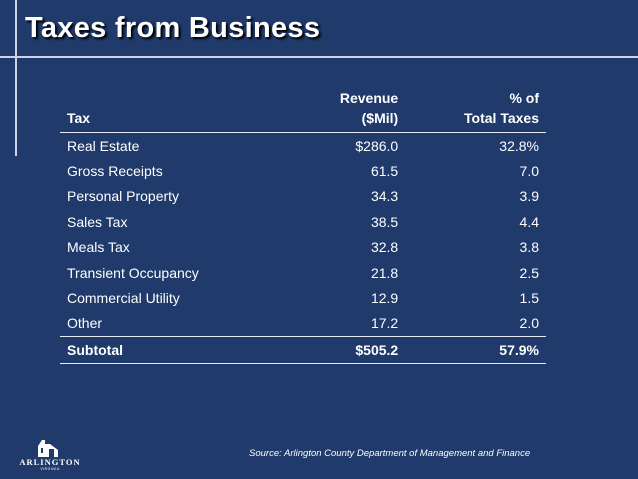  Describe the element at coordinates (303, 247) in the screenshot. I see `table-row: Meals Tax 32.8 3.8` at that location.